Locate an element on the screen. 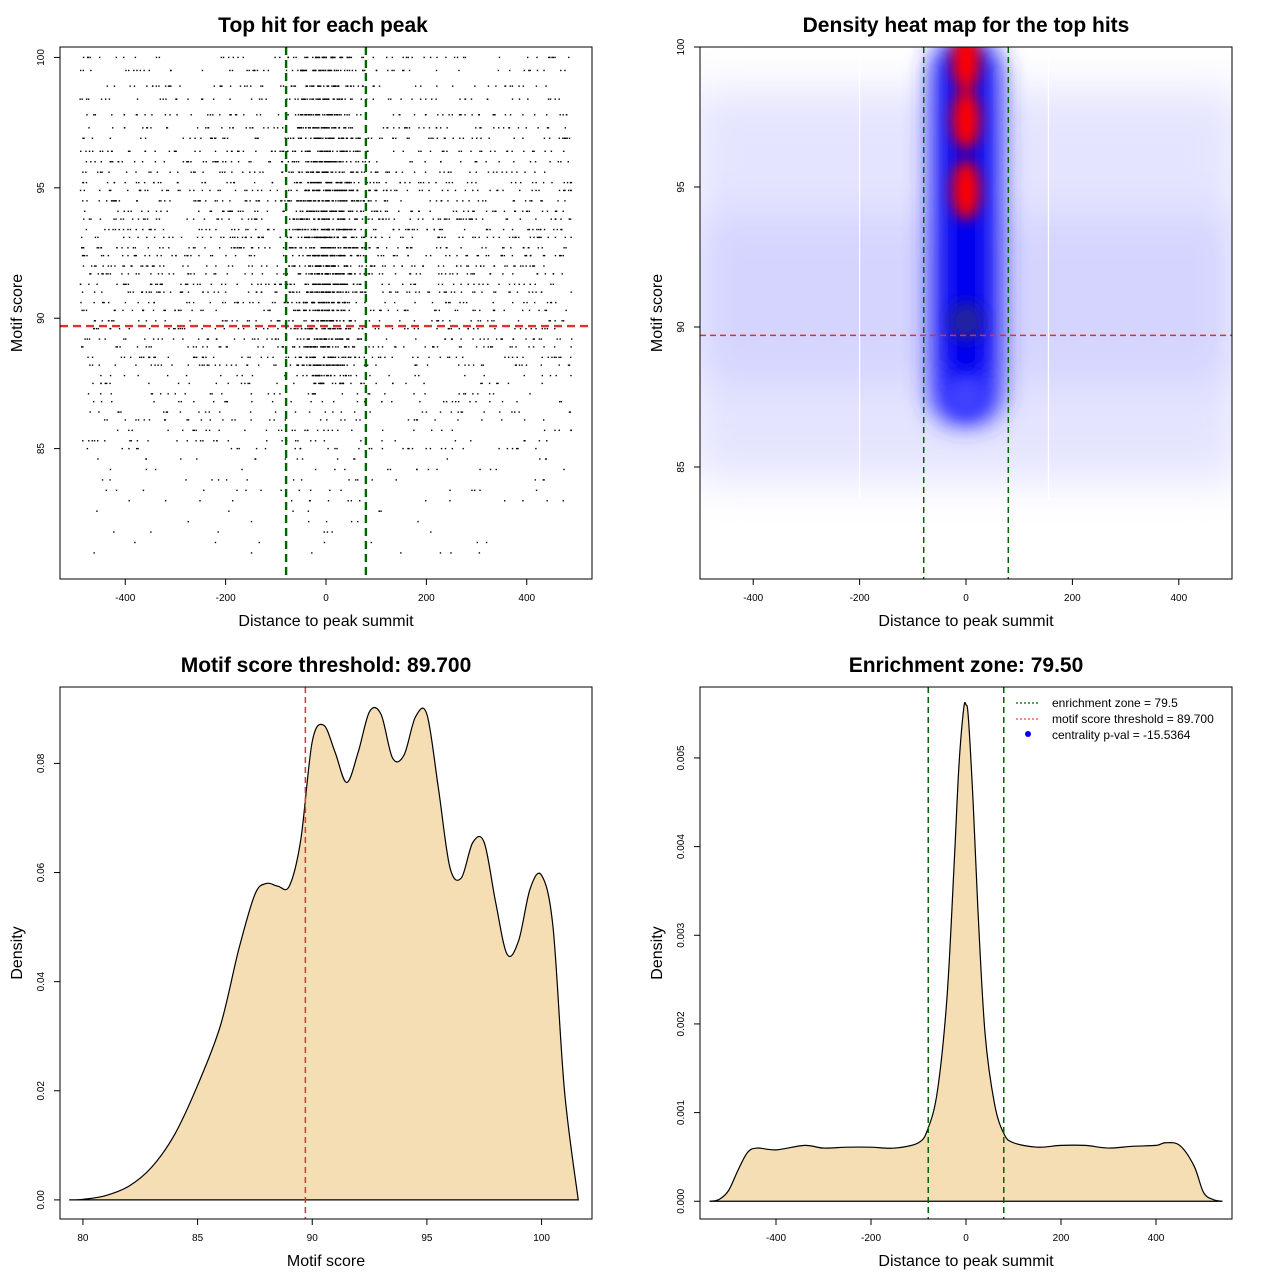 This screenshot has height=1280, width=1280. x-tick-label: 400 is located at coordinates (1178, 598).